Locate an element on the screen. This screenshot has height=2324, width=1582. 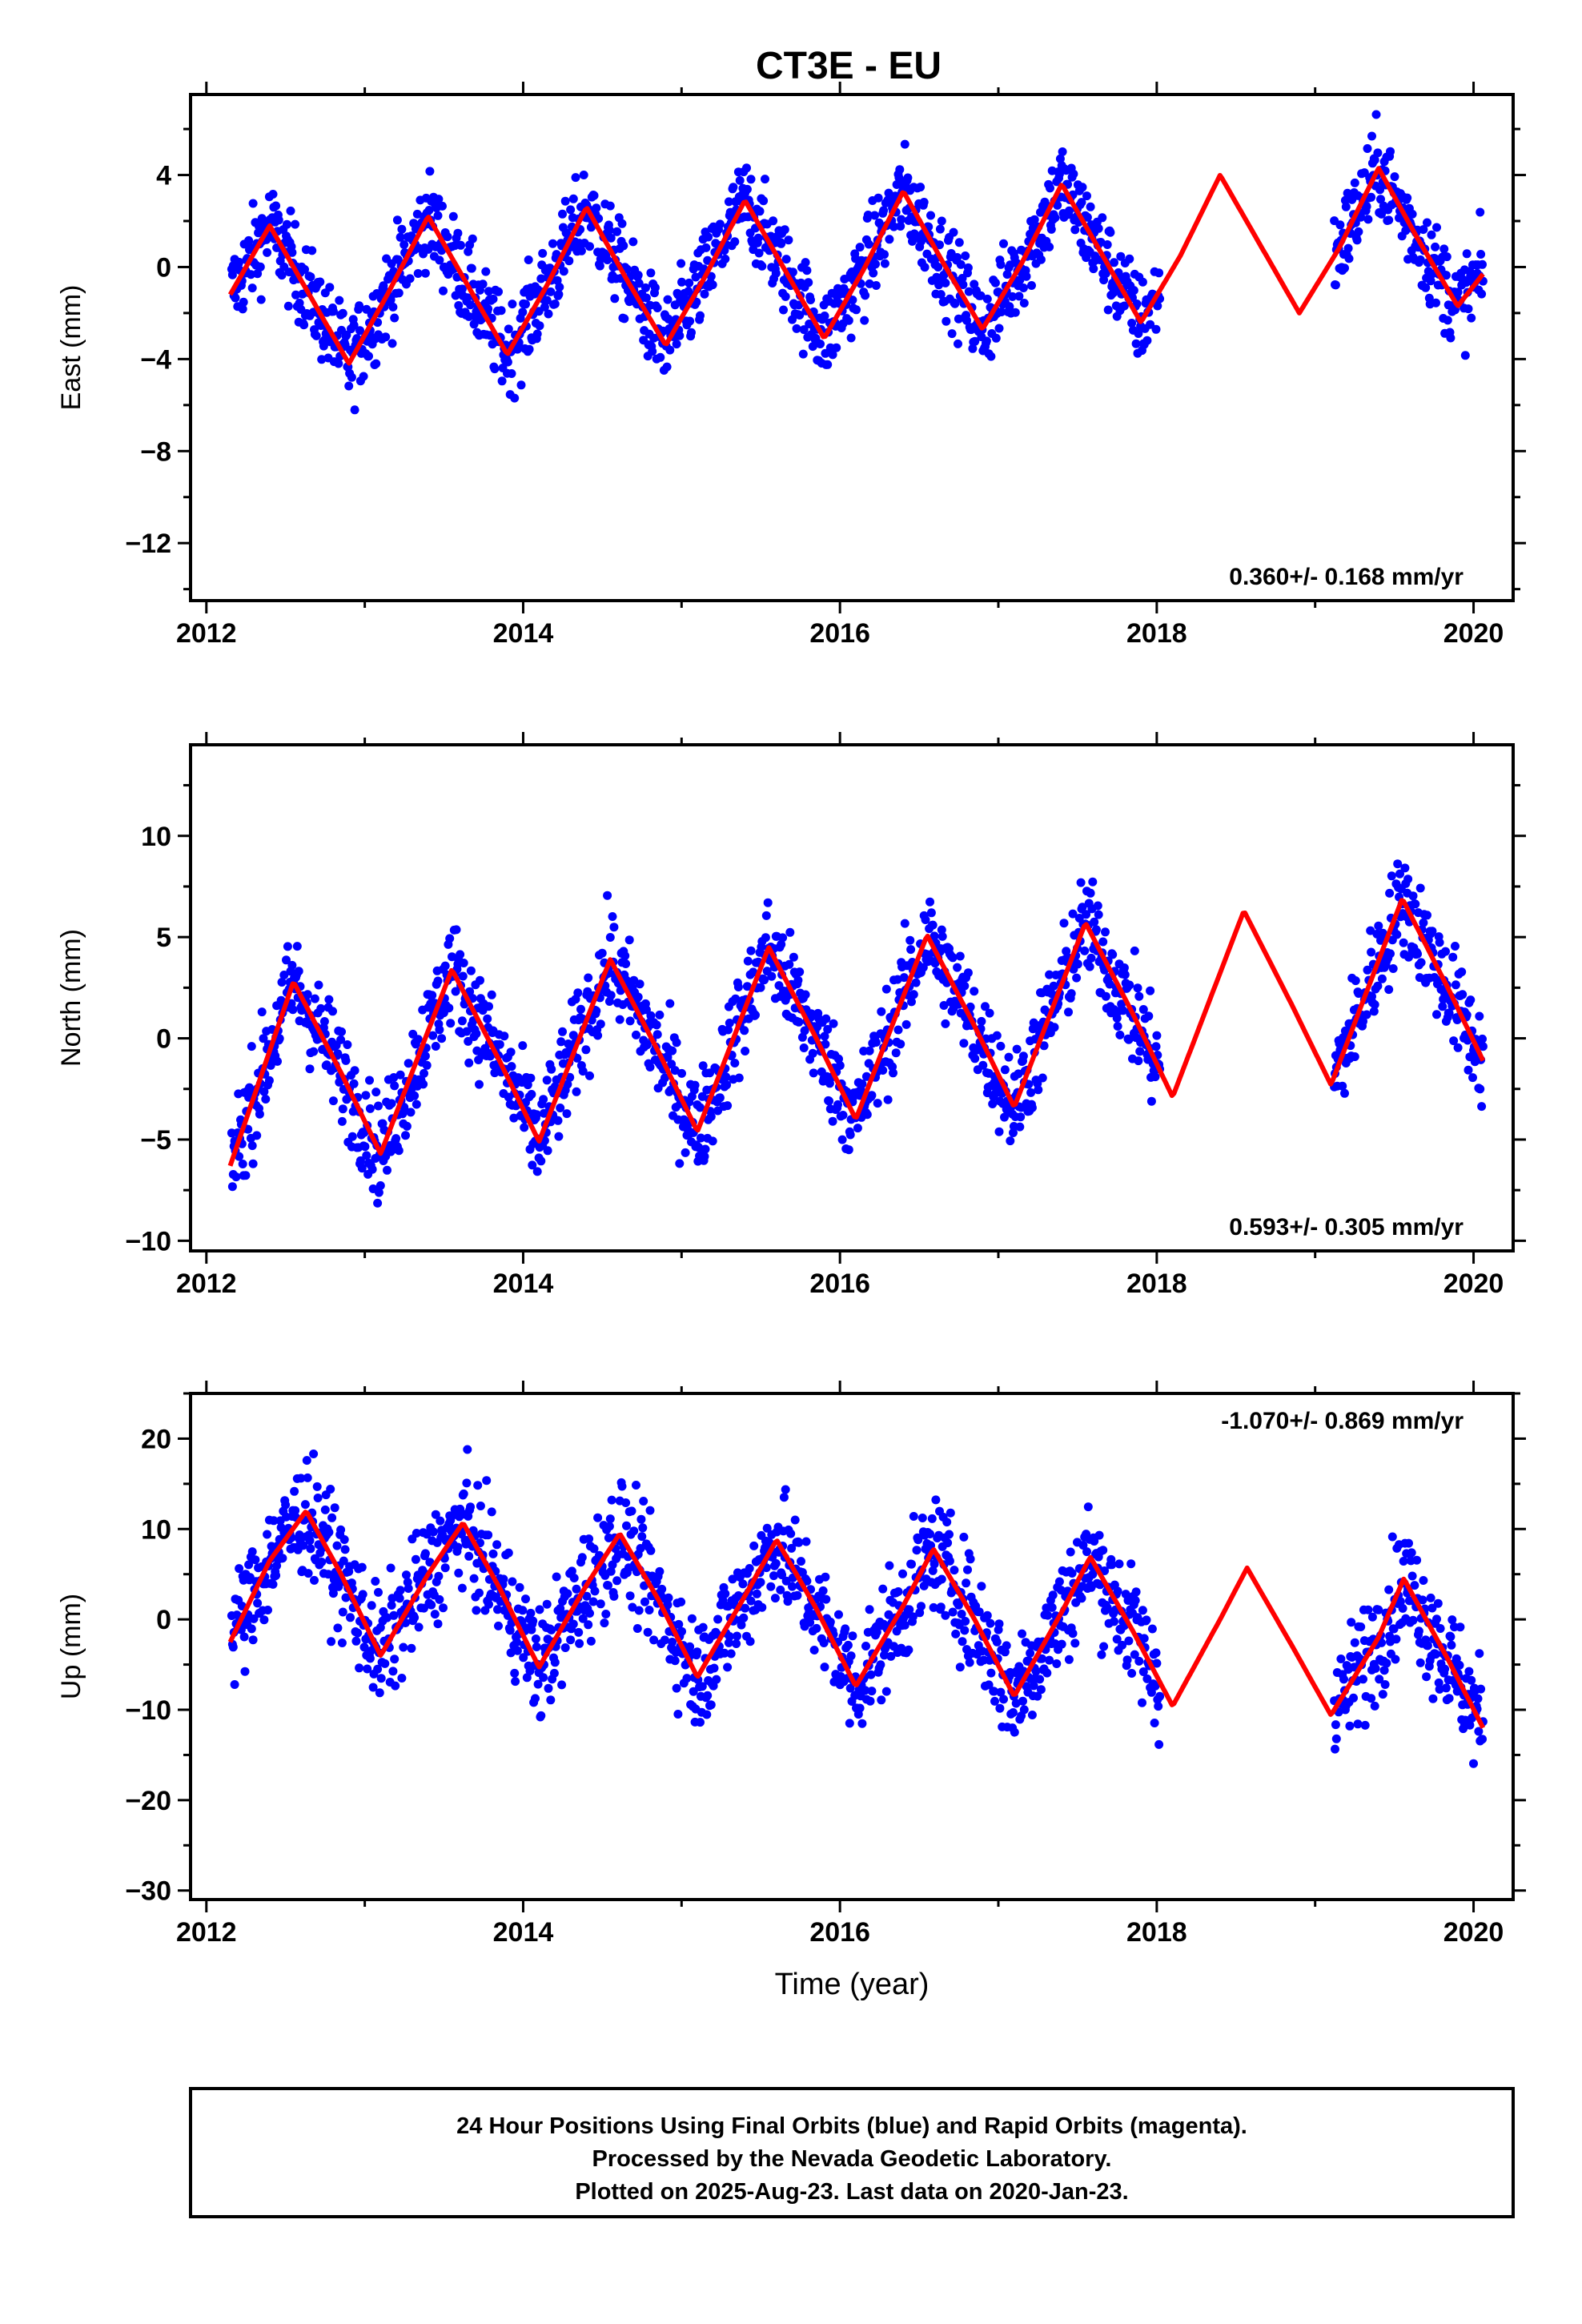
y-axis-label-up: Up (mm) is located at coordinates (71, 1646).